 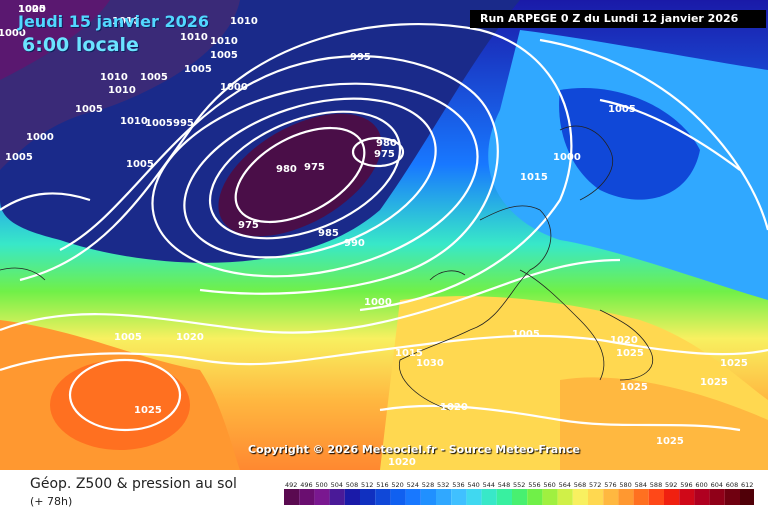 I want to click on scale-tick-label: 588, so click(x=656, y=485).